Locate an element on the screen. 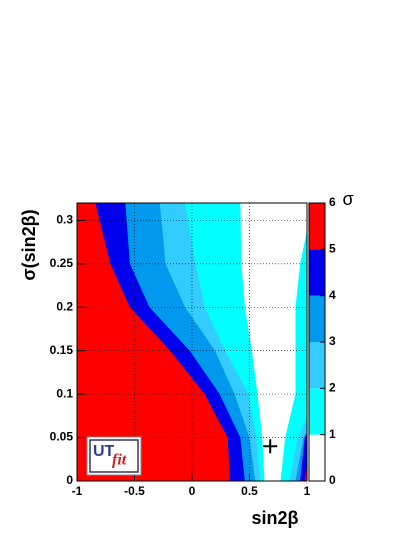 The height and width of the screenshot is (542, 415). x-tick-label: 0.5 is located at coordinates (249, 491).